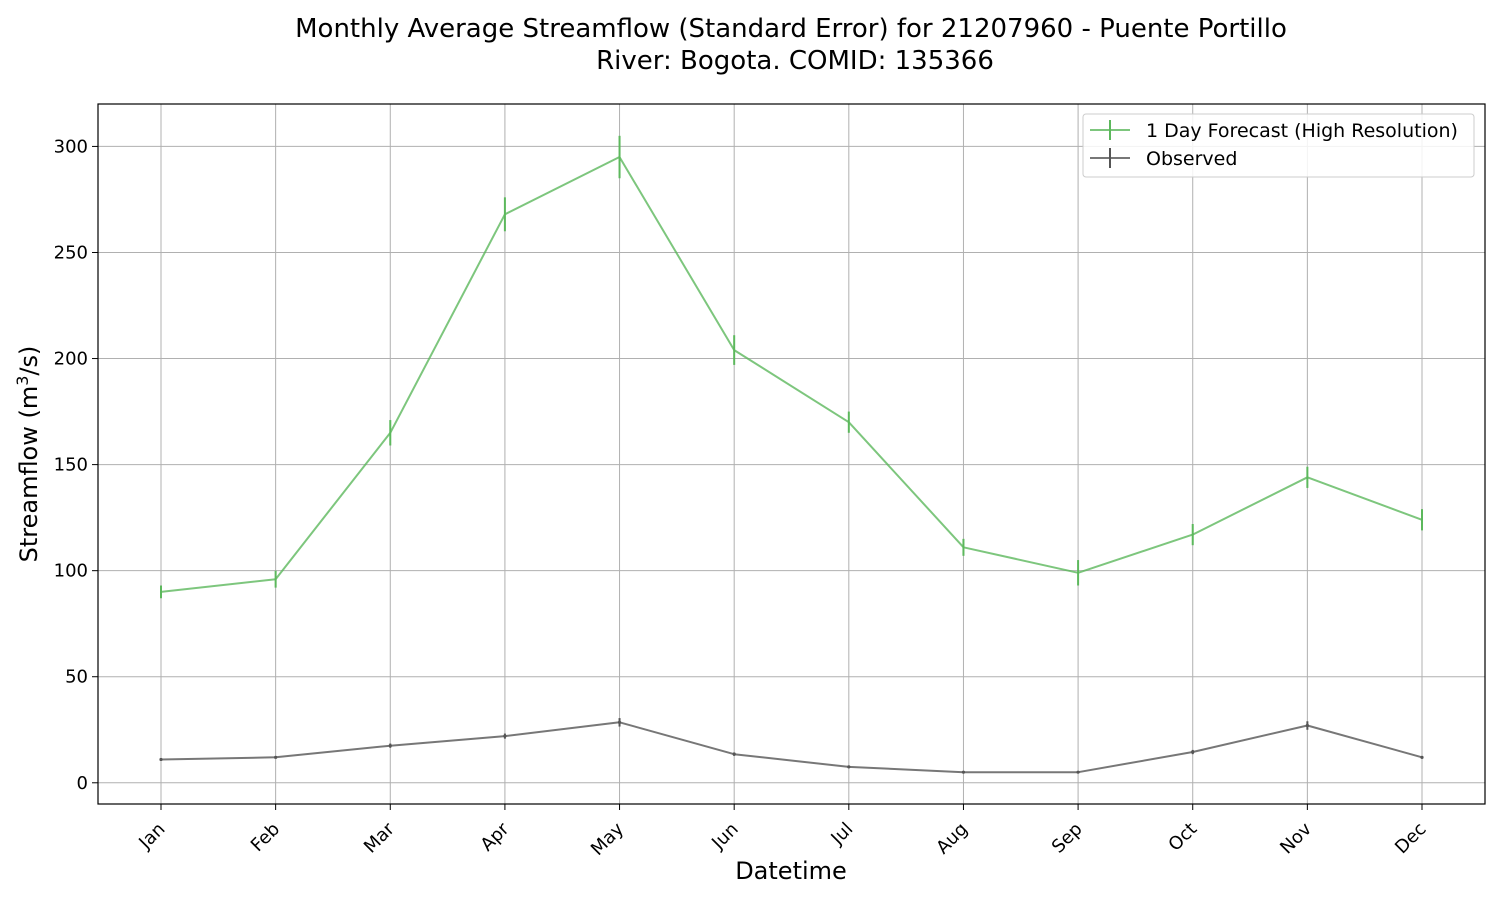  I want to click on y-tick-label: 150, so click(71, 465).